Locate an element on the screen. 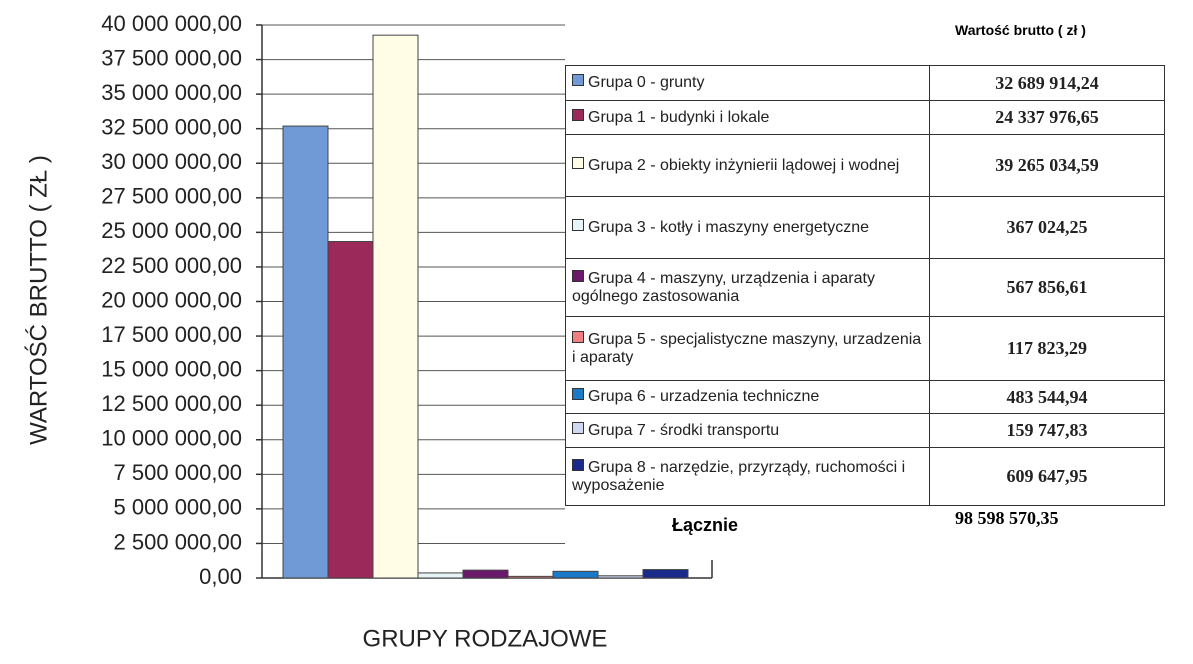 The height and width of the screenshot is (664, 1193). y-tick-label: 25 000 000,00 is located at coordinates (171, 230).